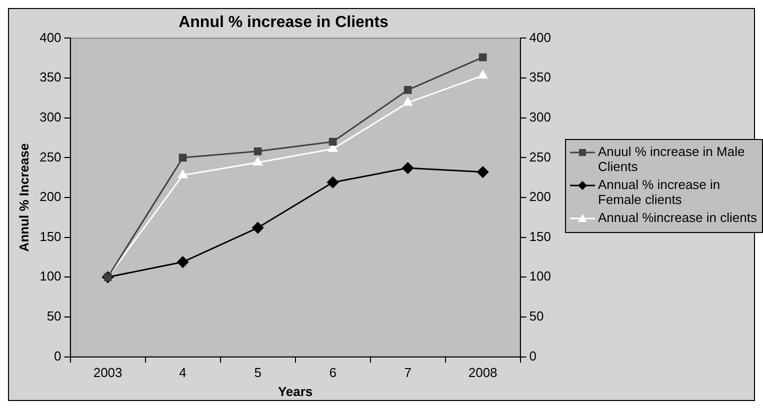  Describe the element at coordinates (540, 236) in the screenshot. I see `y2-tick-label: 150` at that location.